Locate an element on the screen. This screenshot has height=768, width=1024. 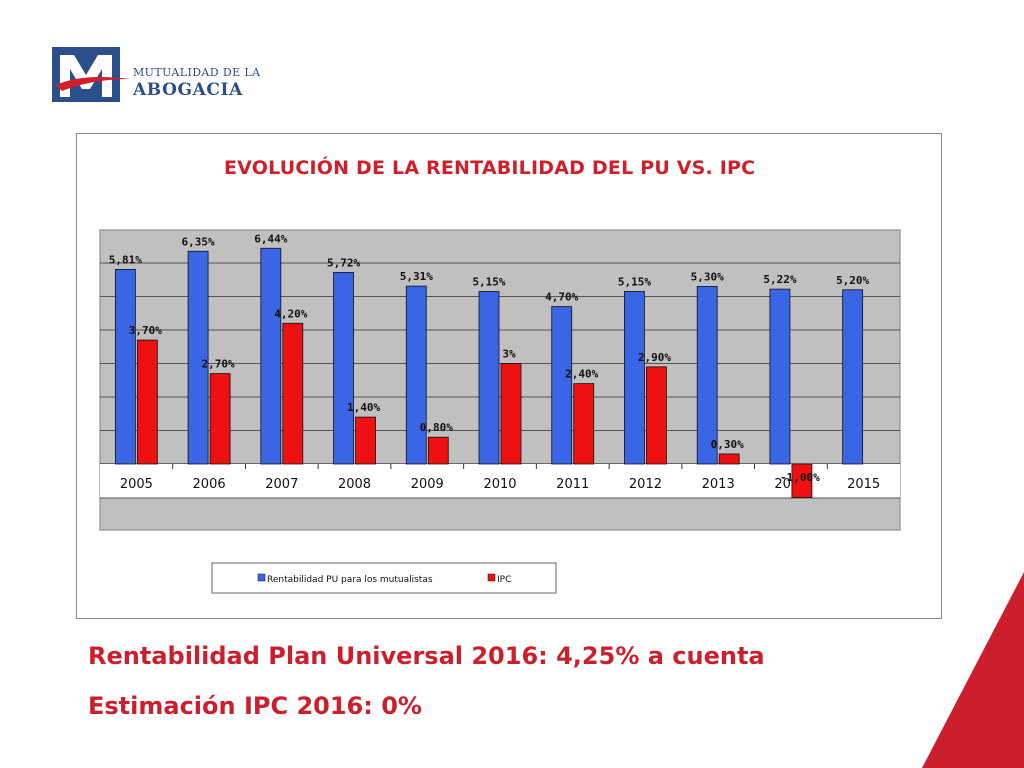
legend-box is located at coordinates (384, 578).